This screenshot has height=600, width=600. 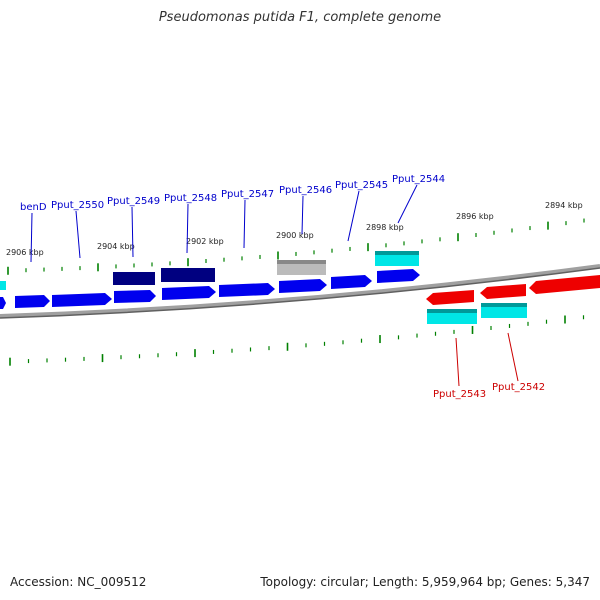 What do you see at coordinates (3, 285) in the screenshot?
I see `cds-feature` at bounding box center [3, 285].